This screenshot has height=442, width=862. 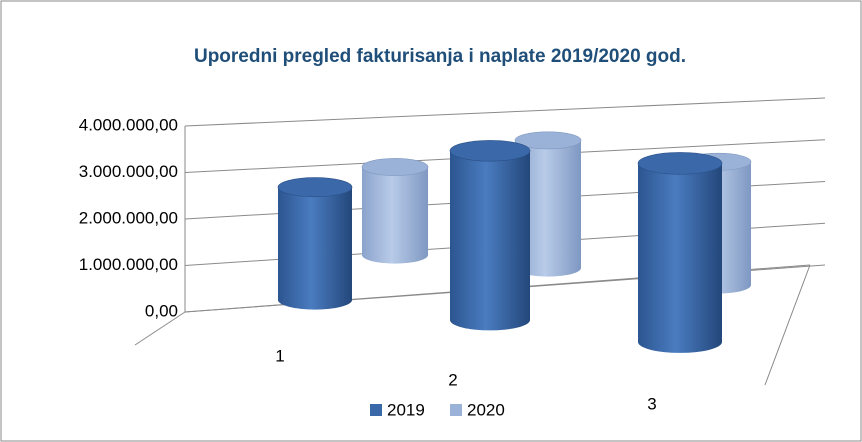 I want to click on y-tick-label: 0,00, so click(x=161, y=310).